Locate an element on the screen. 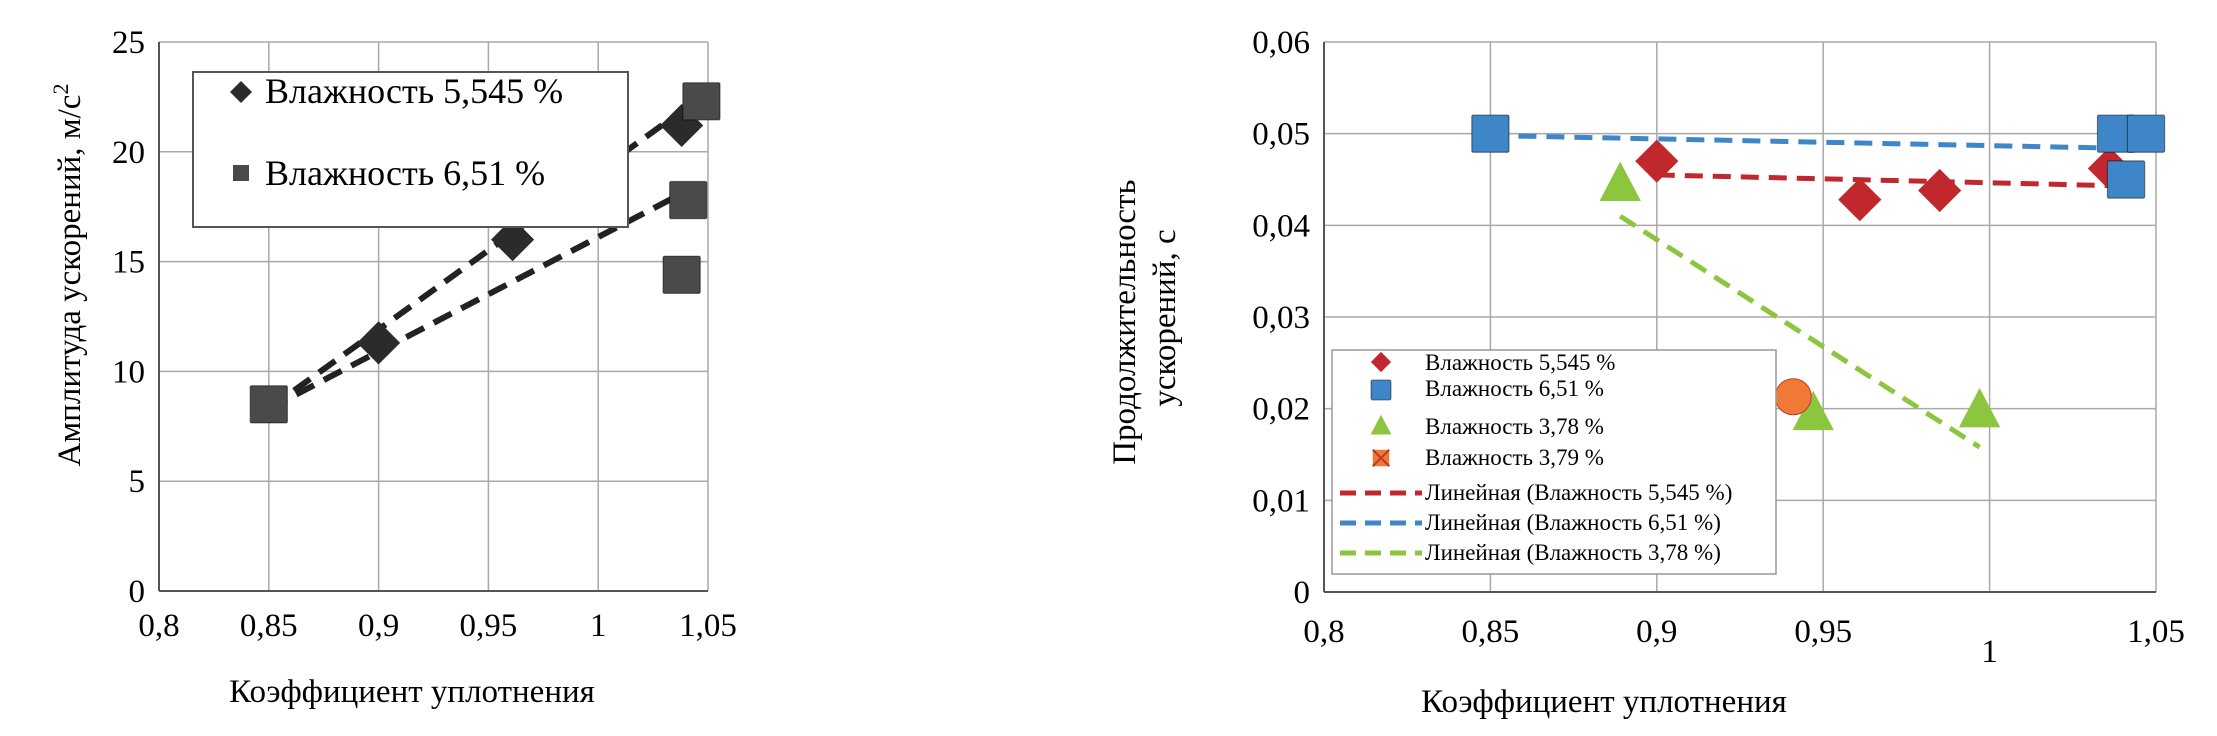  y-axis-title-left: Амплитуда ускорений, м/с2 is located at coordinates (68, 275).